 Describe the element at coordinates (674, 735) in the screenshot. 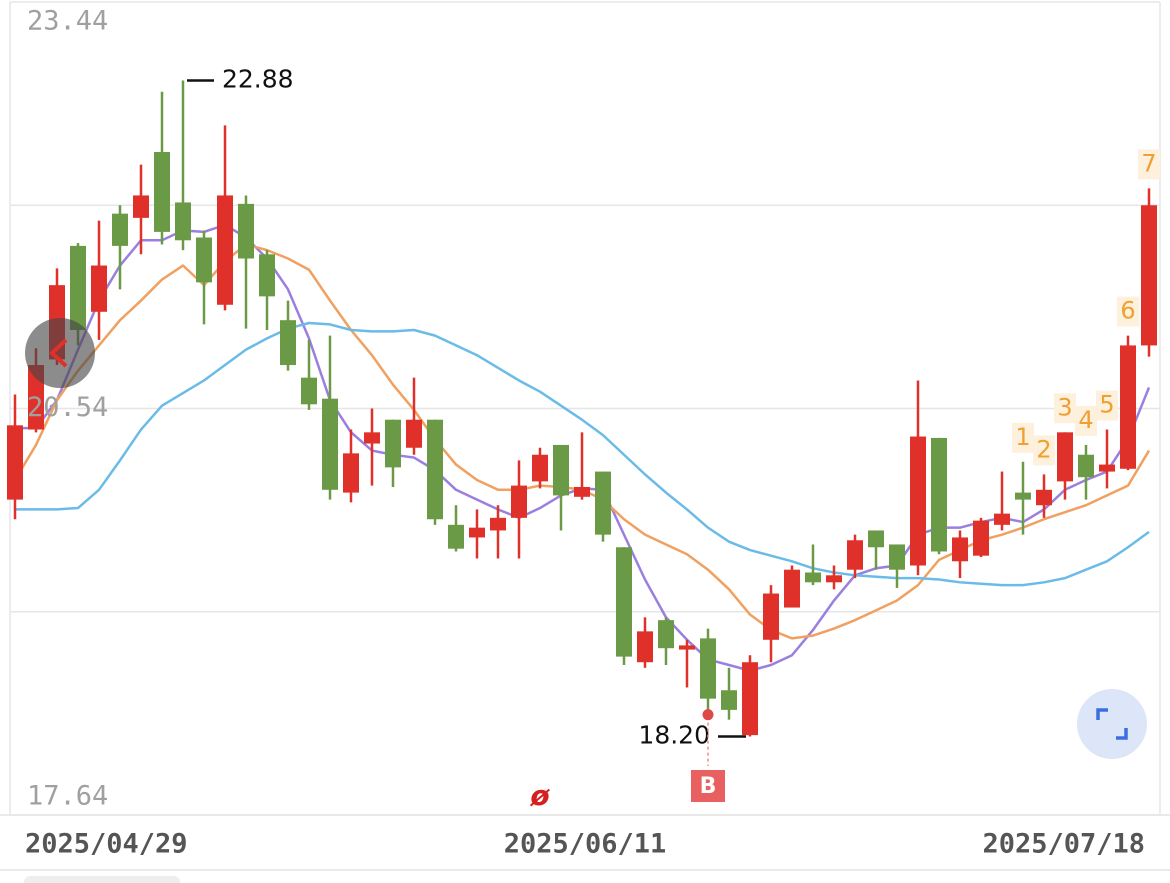

I see `low-label: 18.20` at that location.